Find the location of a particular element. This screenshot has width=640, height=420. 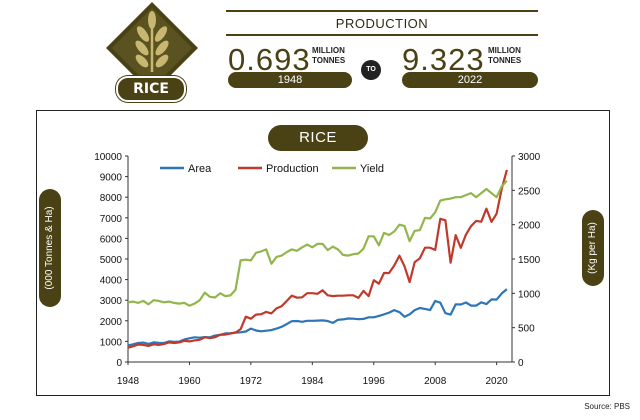

wheat-emblem-icon is located at coordinates (152, 48).